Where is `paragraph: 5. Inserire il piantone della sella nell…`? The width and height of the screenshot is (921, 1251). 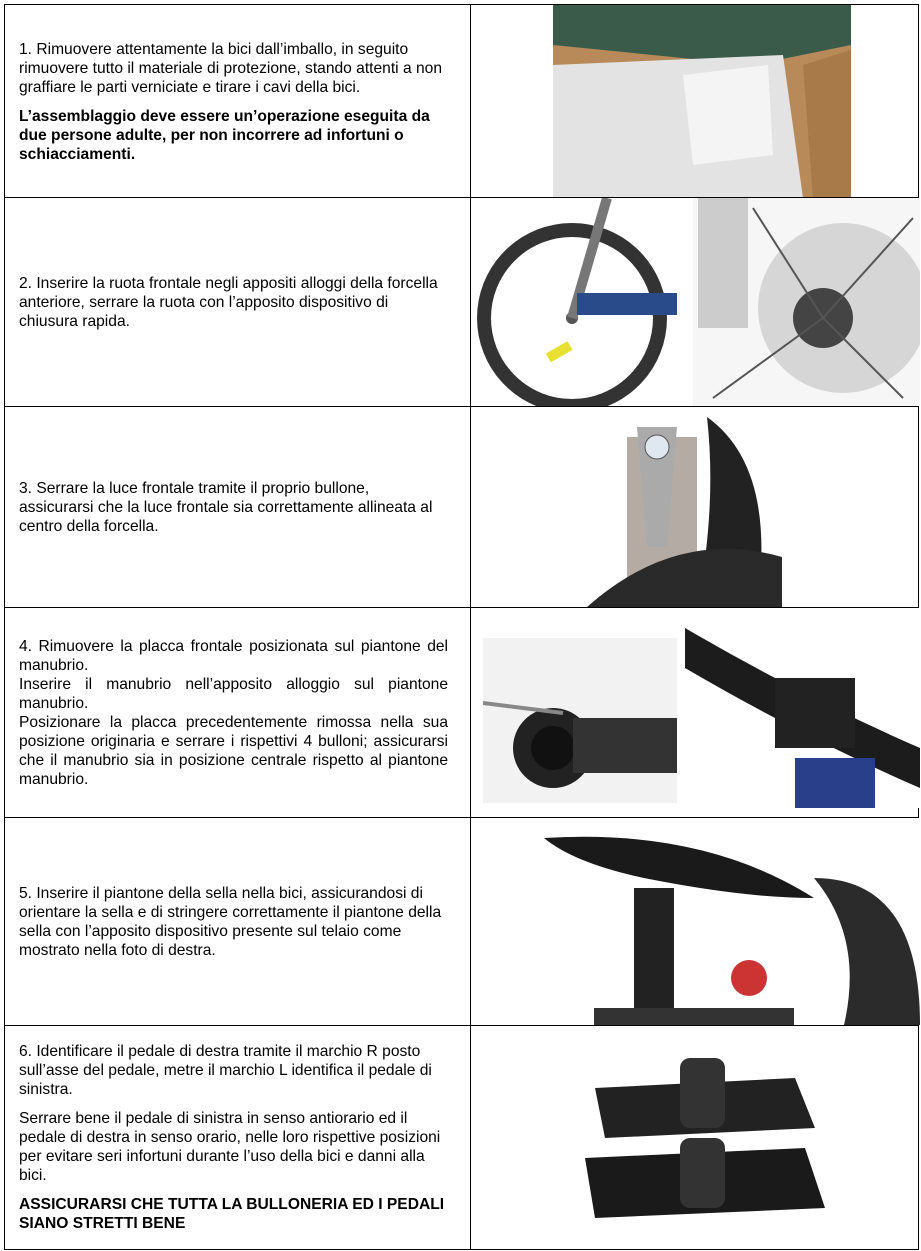
paragraph: 5. Inserire il piantone della sella nell… is located at coordinates (230, 922).